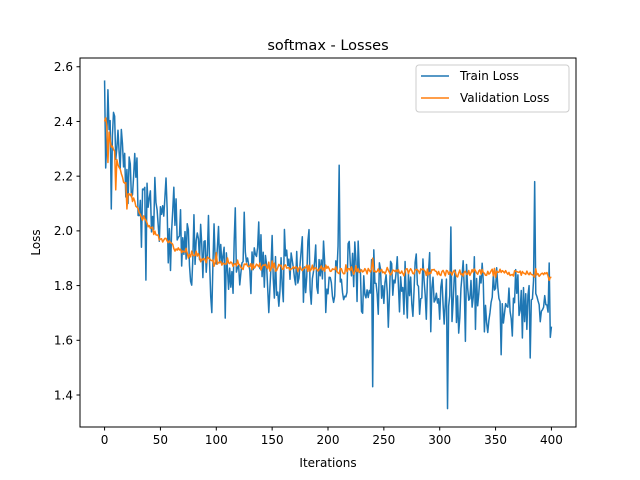 This screenshot has height=480, width=640. What do you see at coordinates (495, 440) in the screenshot?
I see `x-tick-label: 350` at bounding box center [495, 440].